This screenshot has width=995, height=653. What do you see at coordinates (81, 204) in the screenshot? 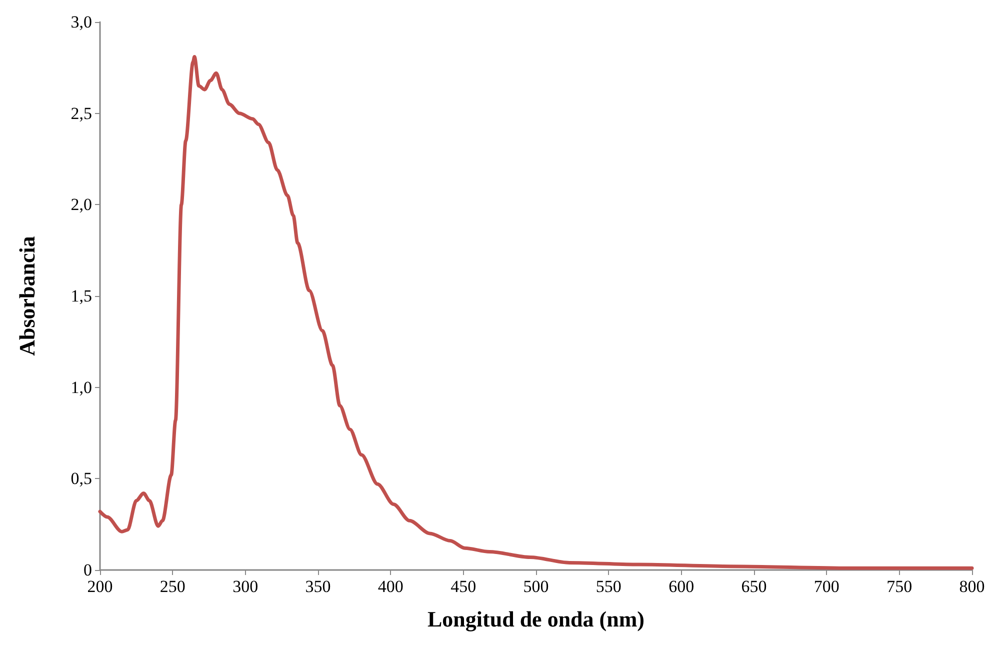
I see `y-tick-label: 2,0` at bounding box center [81, 204].